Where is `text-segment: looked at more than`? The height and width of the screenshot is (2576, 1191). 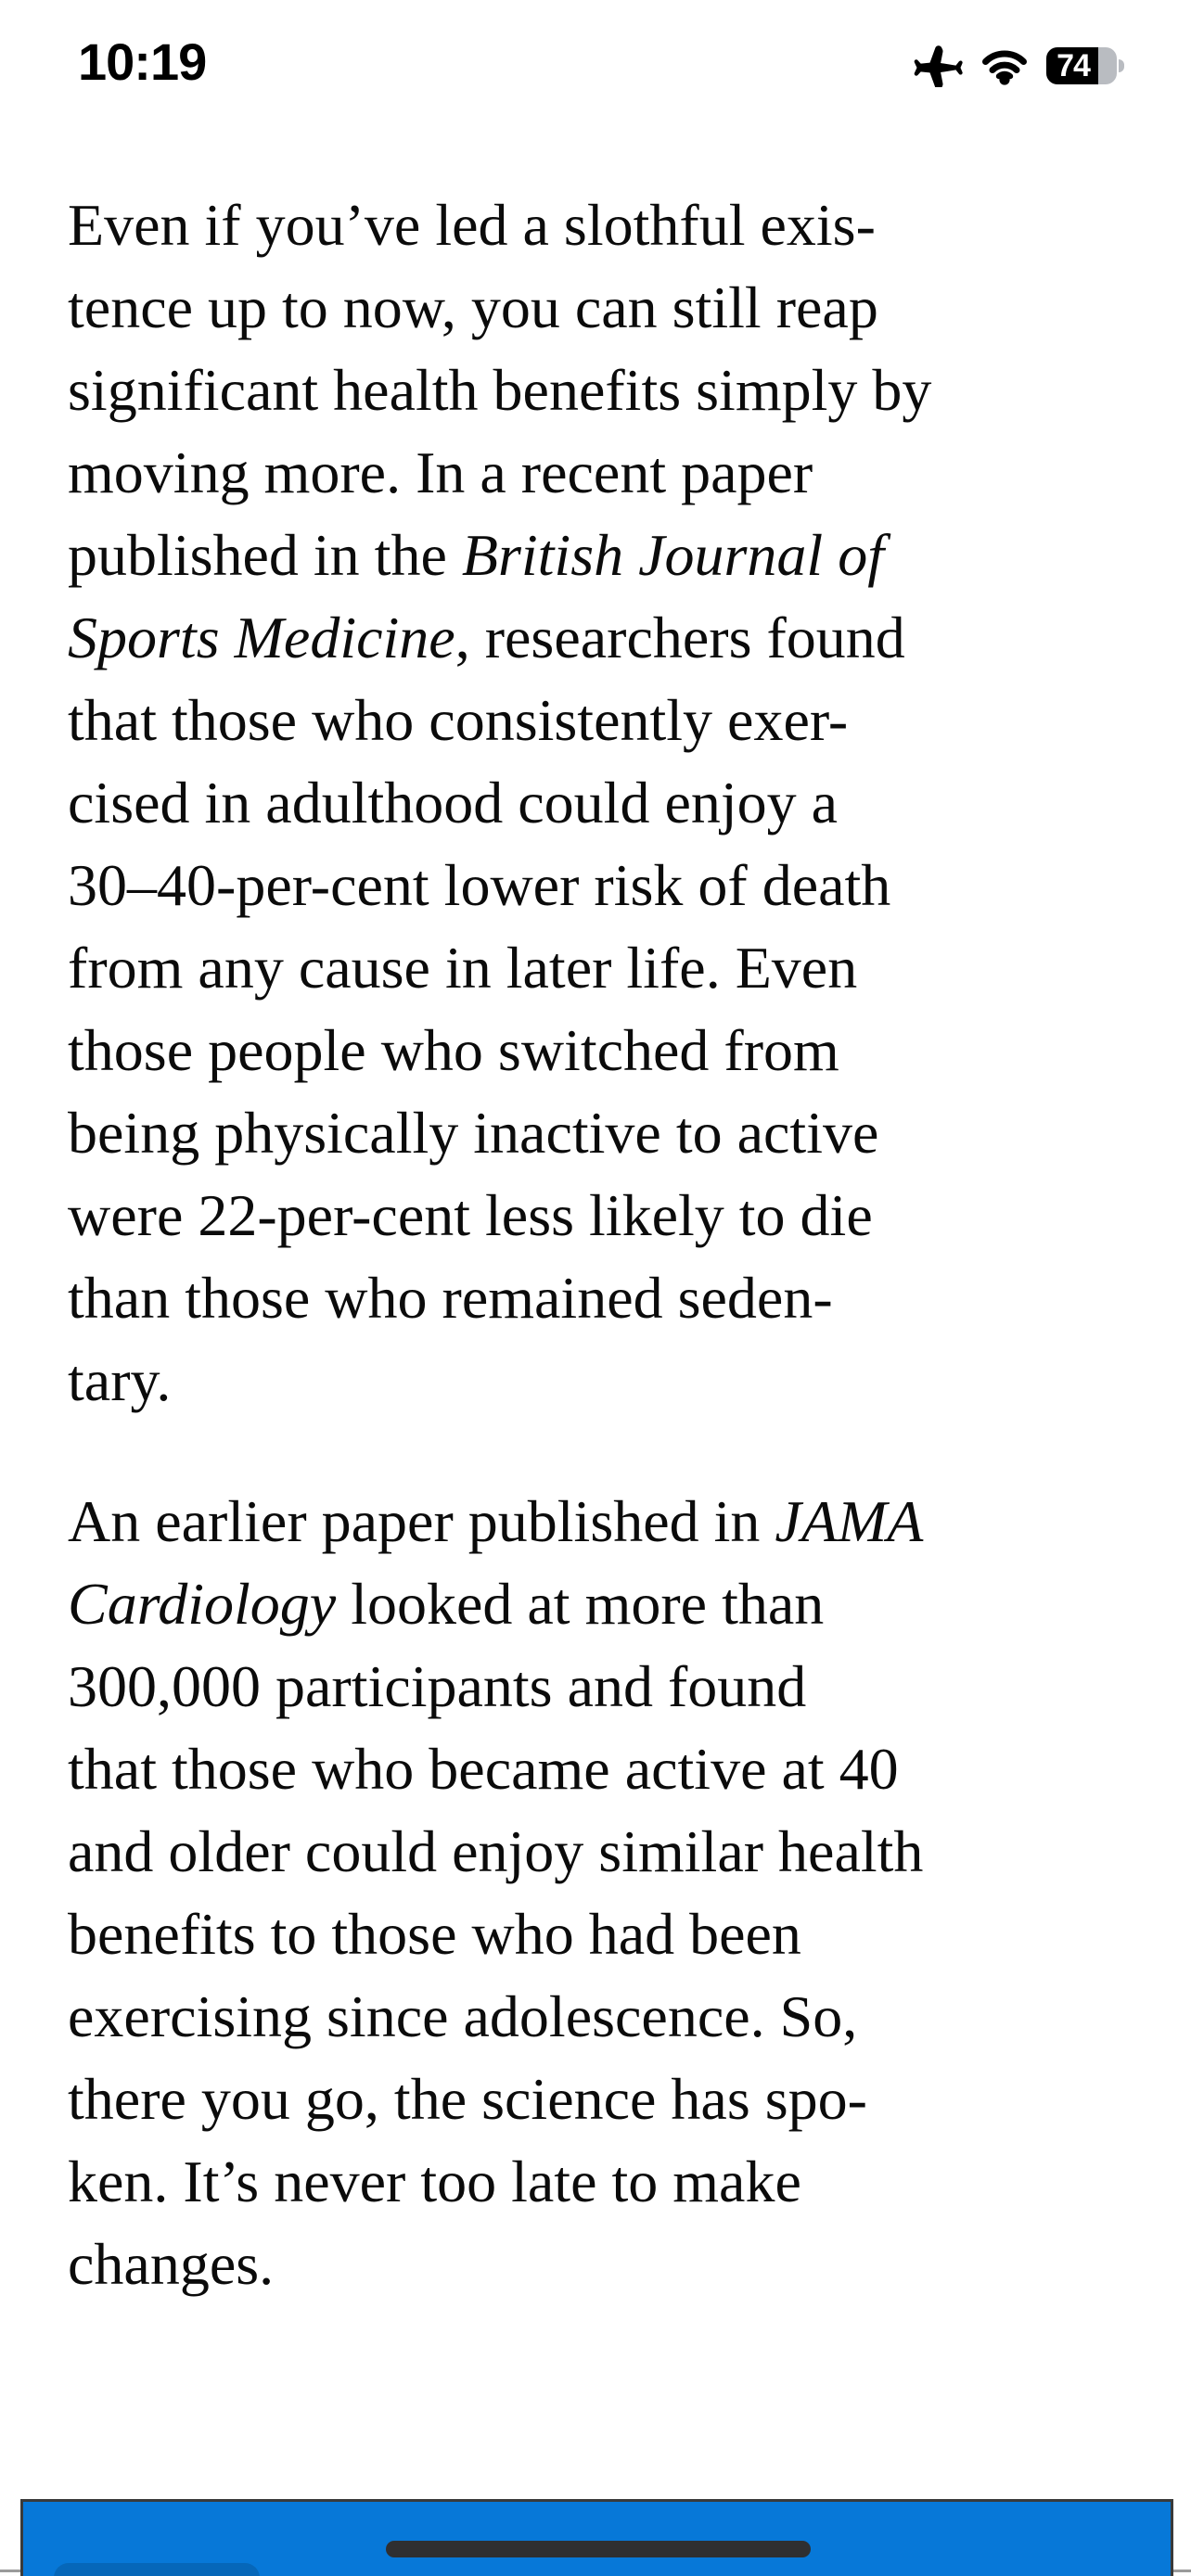 text-segment: looked at more than is located at coordinates (580, 1604).